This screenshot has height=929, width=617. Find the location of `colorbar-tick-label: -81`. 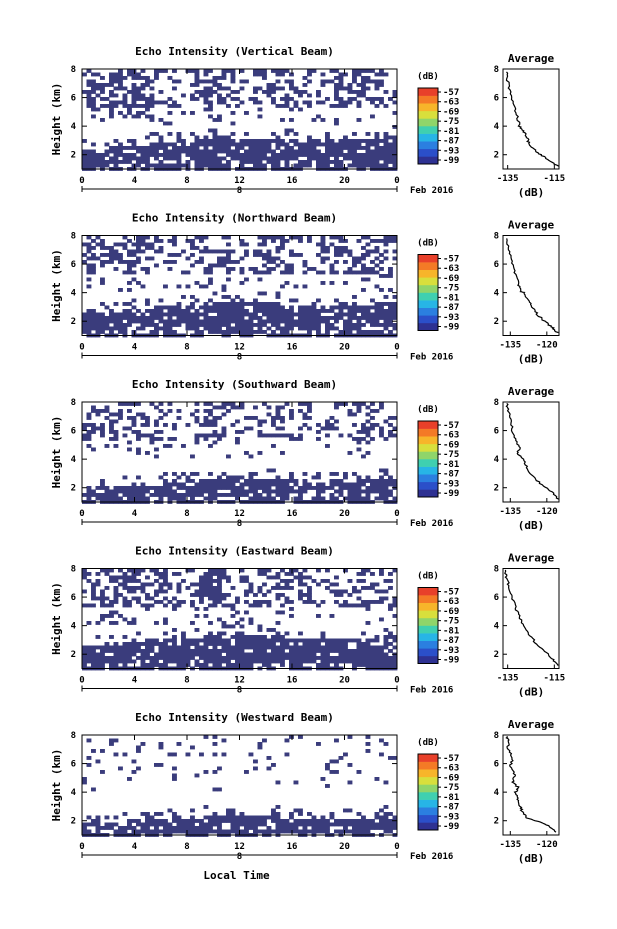

colorbar-tick-label: -81 is located at coordinates (451, 465).